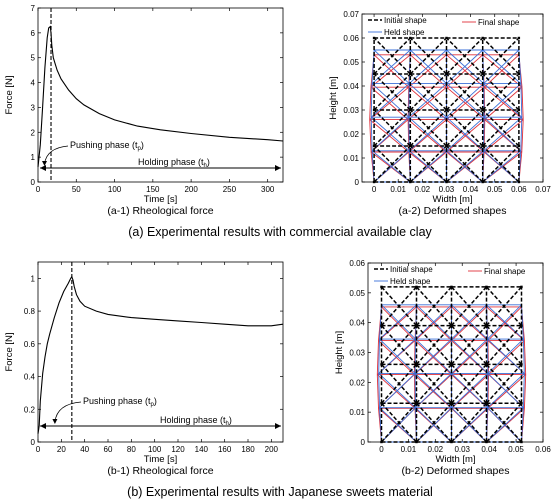  What do you see at coordinates (205, 166) in the screenshot?
I see `holding-phase-sub: h` at bounding box center [205, 166].